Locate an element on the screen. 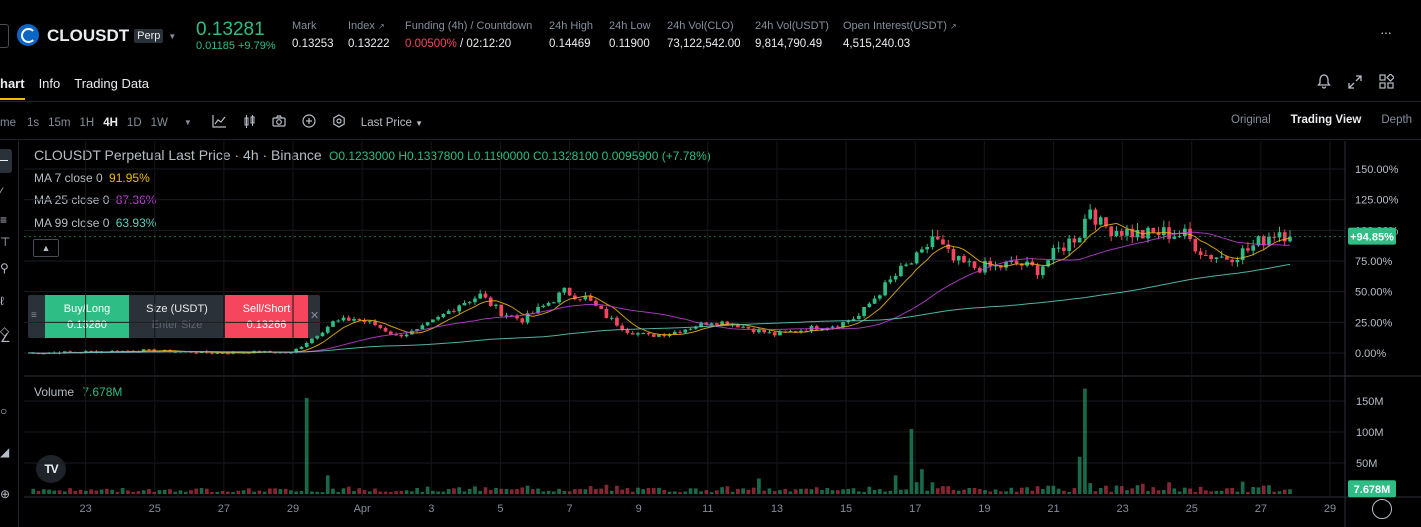 This screenshot has height=527, width=1421. interval-1h: 1H is located at coordinates (87, 122).